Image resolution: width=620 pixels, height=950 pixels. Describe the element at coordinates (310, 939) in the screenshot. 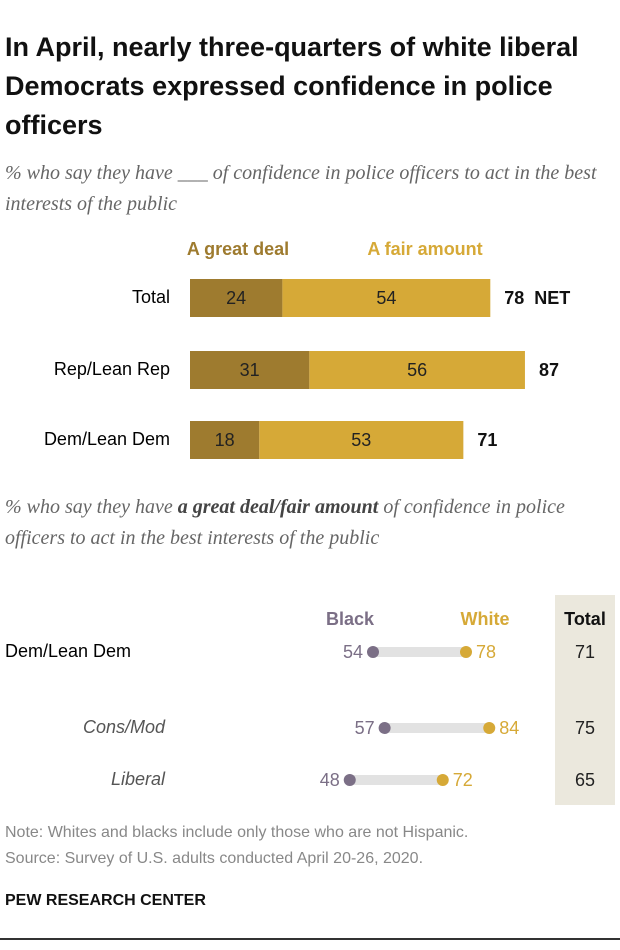

I see `rule` at that location.